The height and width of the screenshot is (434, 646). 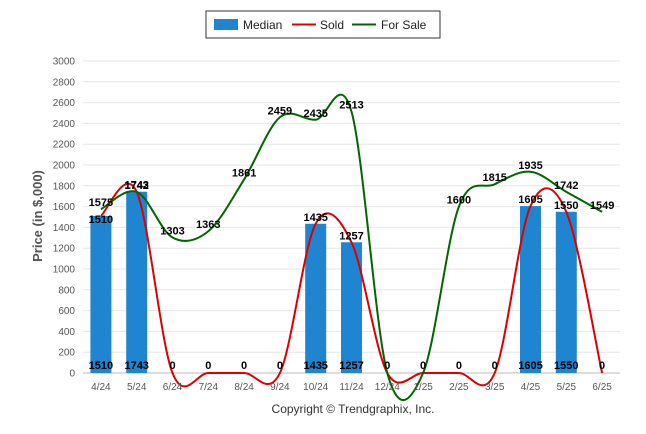 I want to click on for-sale-value-label: 1303, so click(x=172, y=231).